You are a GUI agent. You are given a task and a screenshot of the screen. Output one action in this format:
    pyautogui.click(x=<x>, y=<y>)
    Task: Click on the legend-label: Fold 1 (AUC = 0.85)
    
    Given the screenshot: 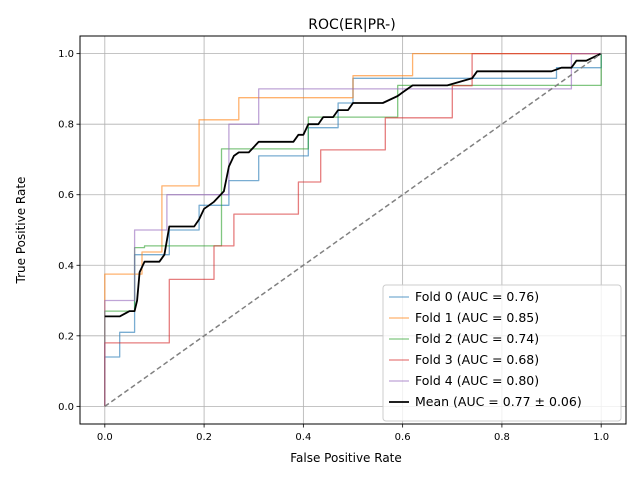 What is the action you would take?
    pyautogui.click(x=477, y=317)
    